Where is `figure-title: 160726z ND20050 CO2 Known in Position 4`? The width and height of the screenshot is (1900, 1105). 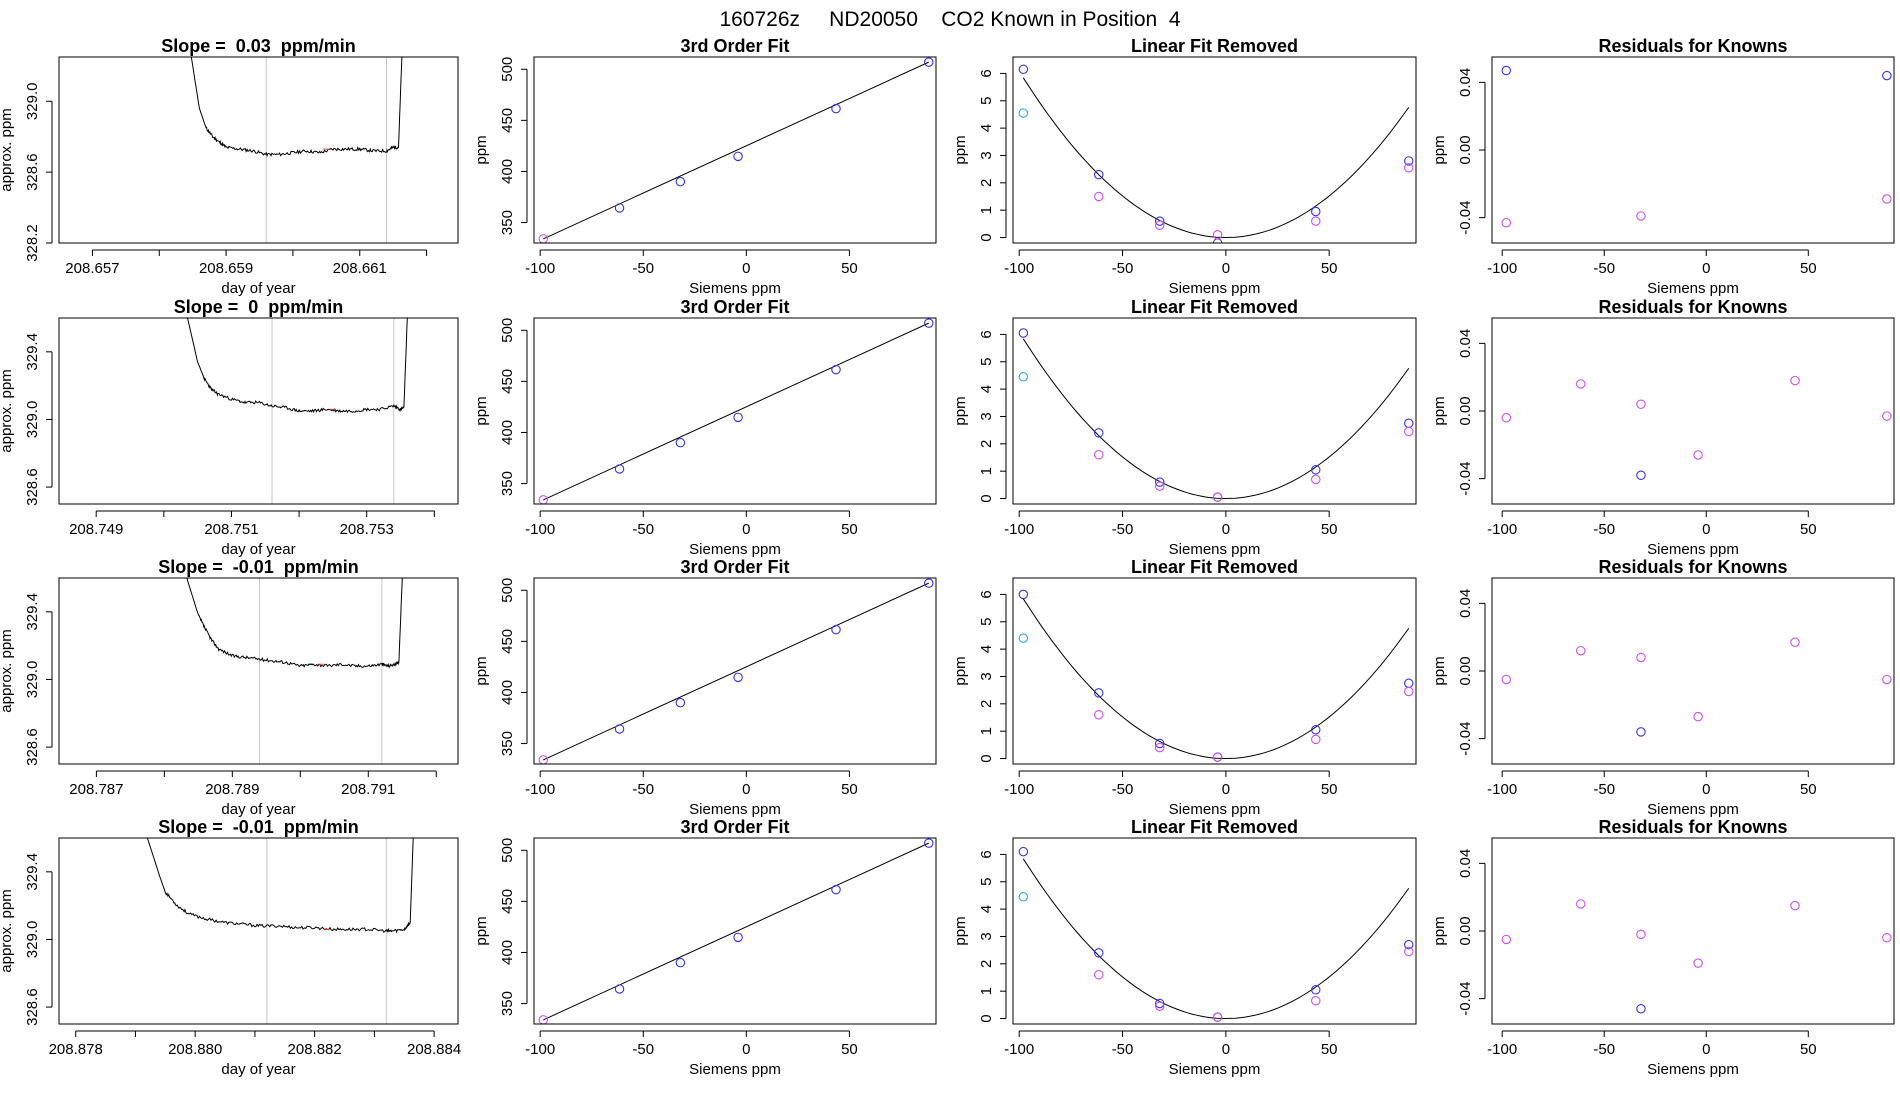 figure-title: 160726z ND20050 CO2 Known in Position 4 is located at coordinates (949, 19).